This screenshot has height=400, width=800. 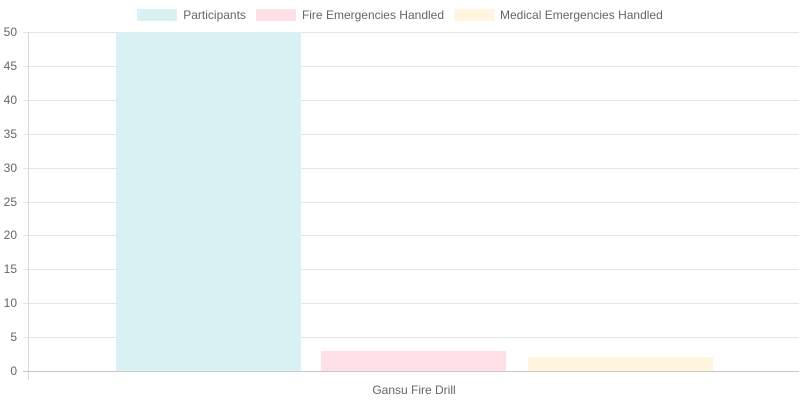 What do you see at coordinates (413, 360) in the screenshot?
I see `bar-fire-emergencies-handled` at bounding box center [413, 360].